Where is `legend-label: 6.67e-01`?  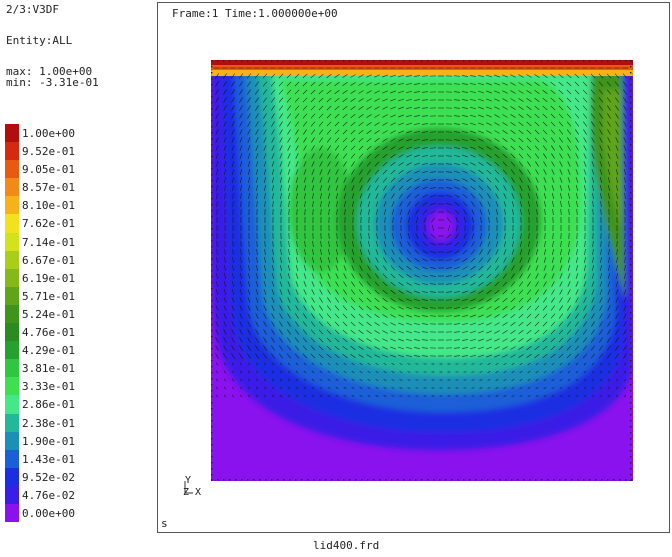 legend-label: 6.67e-01 is located at coordinates (48, 260).